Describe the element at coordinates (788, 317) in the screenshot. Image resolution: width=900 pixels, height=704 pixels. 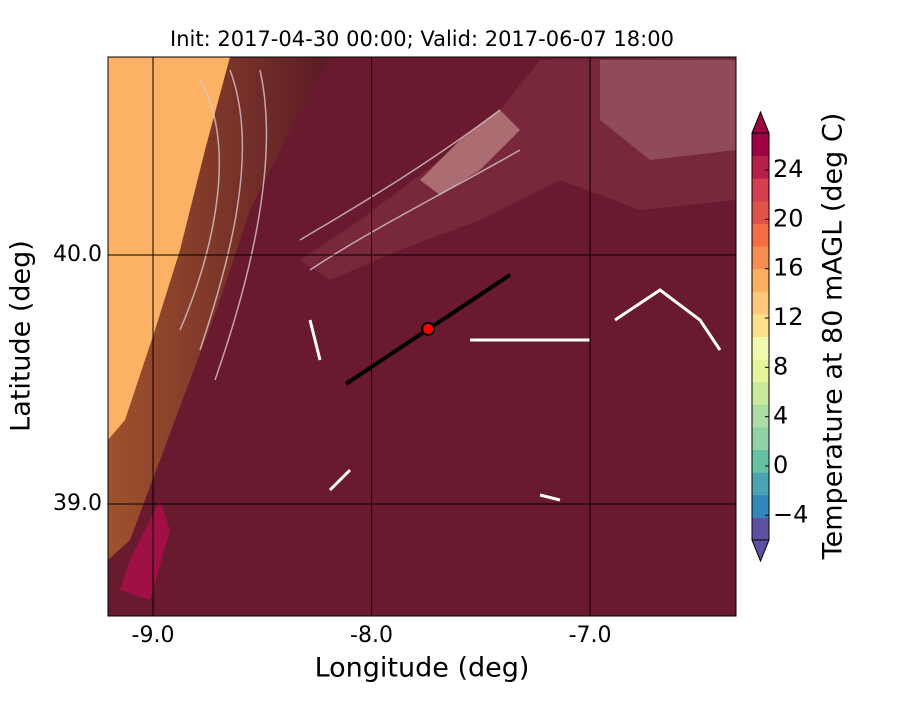
I see `colorbar-tick-label: 12` at that location.